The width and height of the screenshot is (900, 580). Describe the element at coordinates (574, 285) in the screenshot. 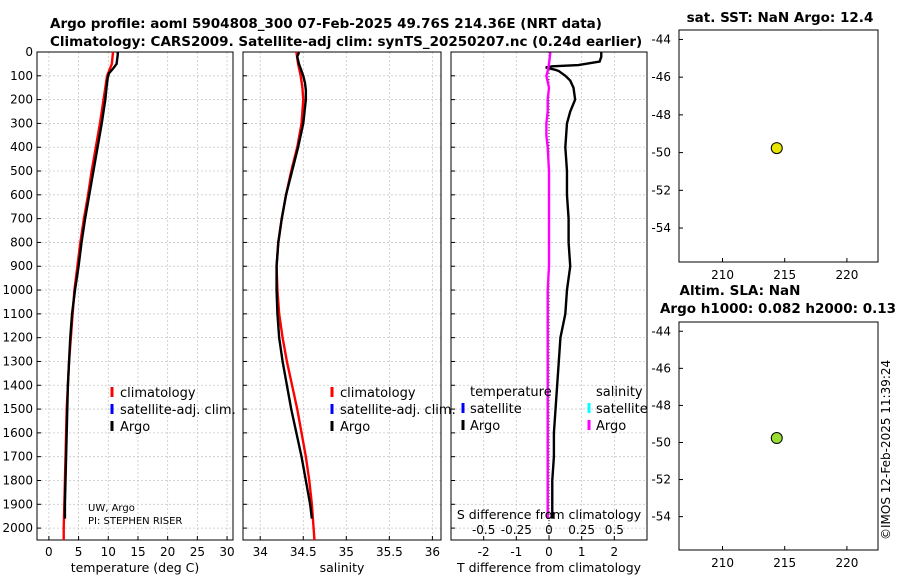

I see `t-diff-argo-line` at that location.